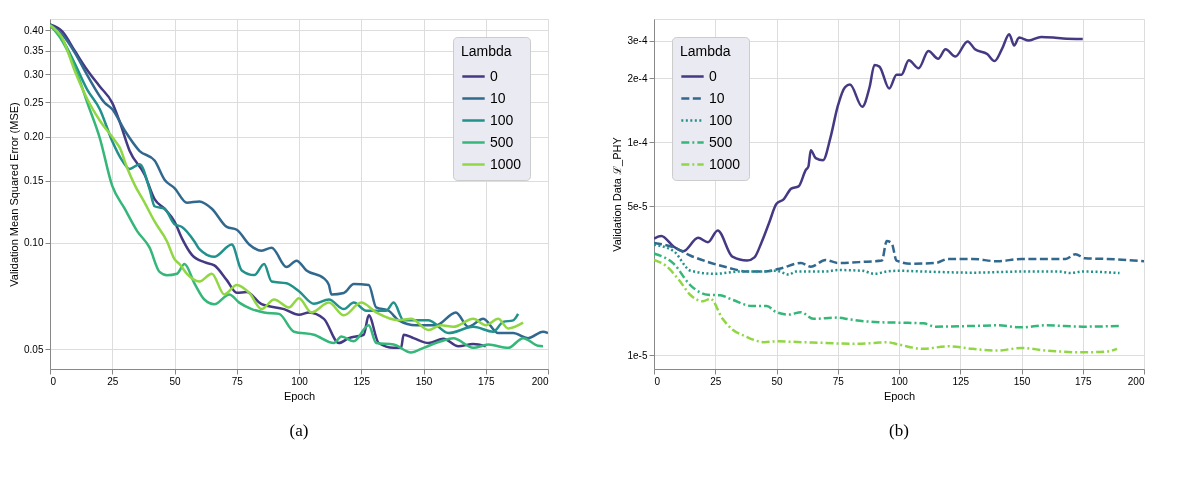 The height and width of the screenshot is (478, 1192). What do you see at coordinates (34, 349) in the screenshot?
I see `y-tick-label: 0.05` at bounding box center [34, 349].